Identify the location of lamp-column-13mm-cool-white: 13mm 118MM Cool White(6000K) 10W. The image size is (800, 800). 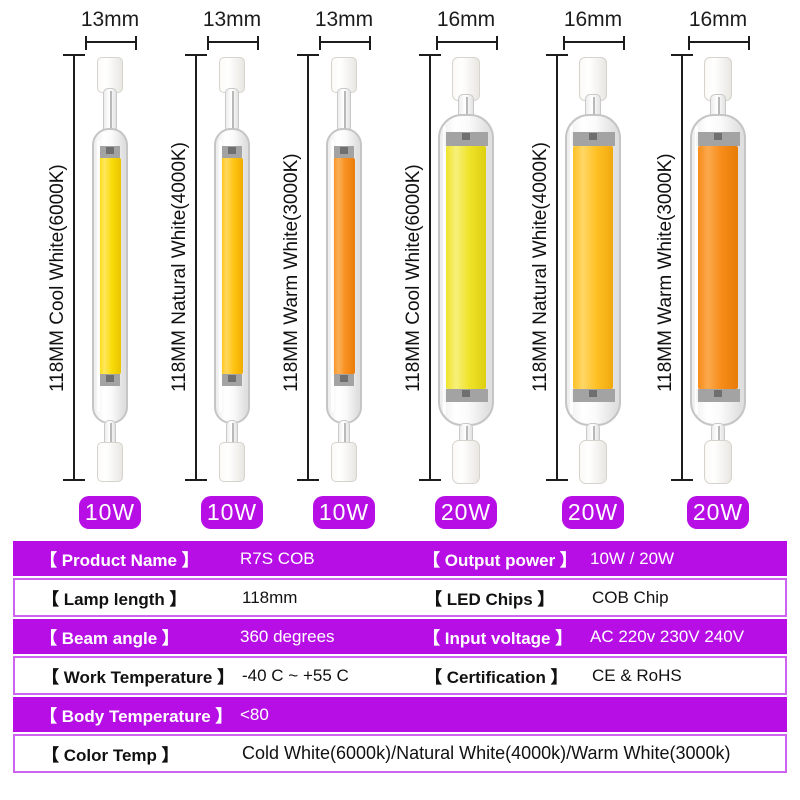
(110, 267).